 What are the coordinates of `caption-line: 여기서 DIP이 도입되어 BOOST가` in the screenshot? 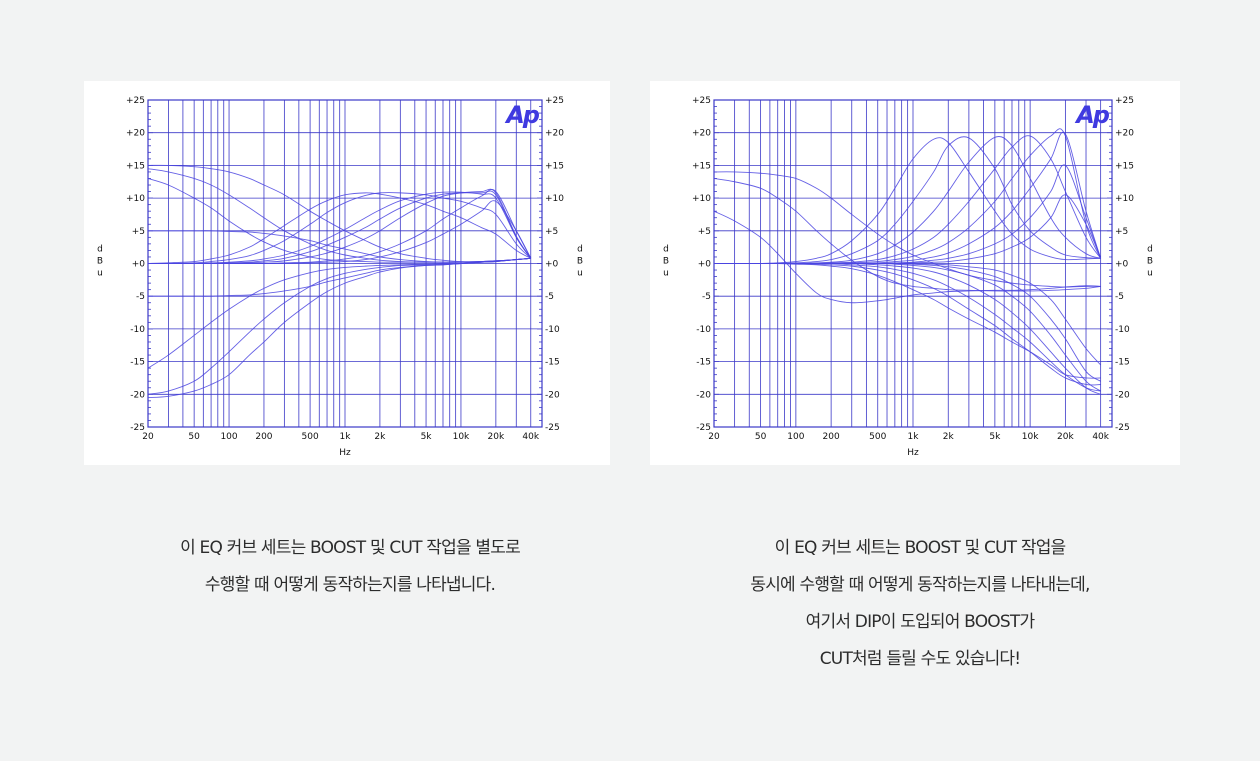 It's located at (920, 622).